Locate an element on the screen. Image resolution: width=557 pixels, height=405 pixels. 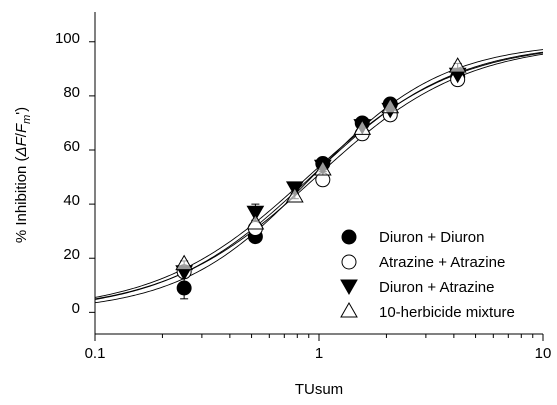
y-axis-title-delta-f: ΔF is located at coordinates (21, 146).